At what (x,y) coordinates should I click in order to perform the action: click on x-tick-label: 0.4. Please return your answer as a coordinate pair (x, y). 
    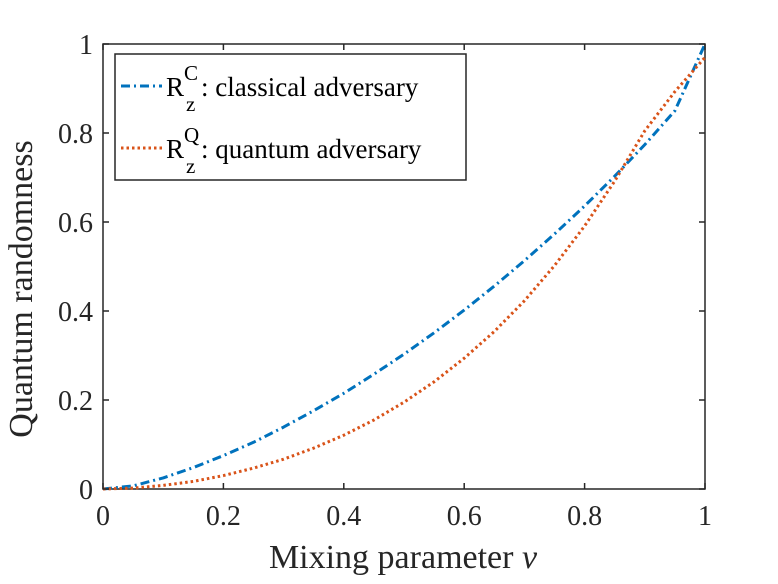
    Looking at the image, I should click on (343, 516).